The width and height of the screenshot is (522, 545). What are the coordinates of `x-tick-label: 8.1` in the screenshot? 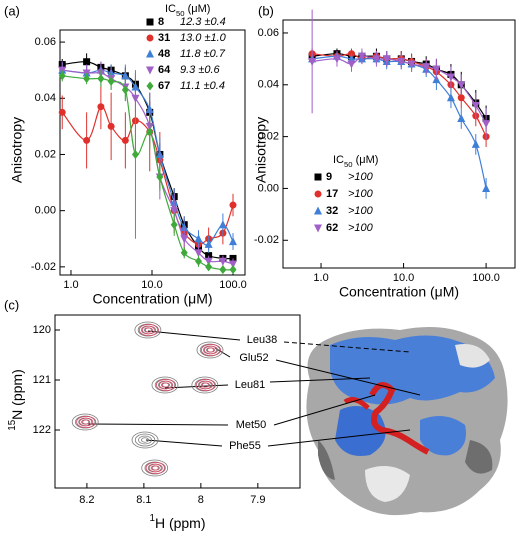 It's located at (143, 500).